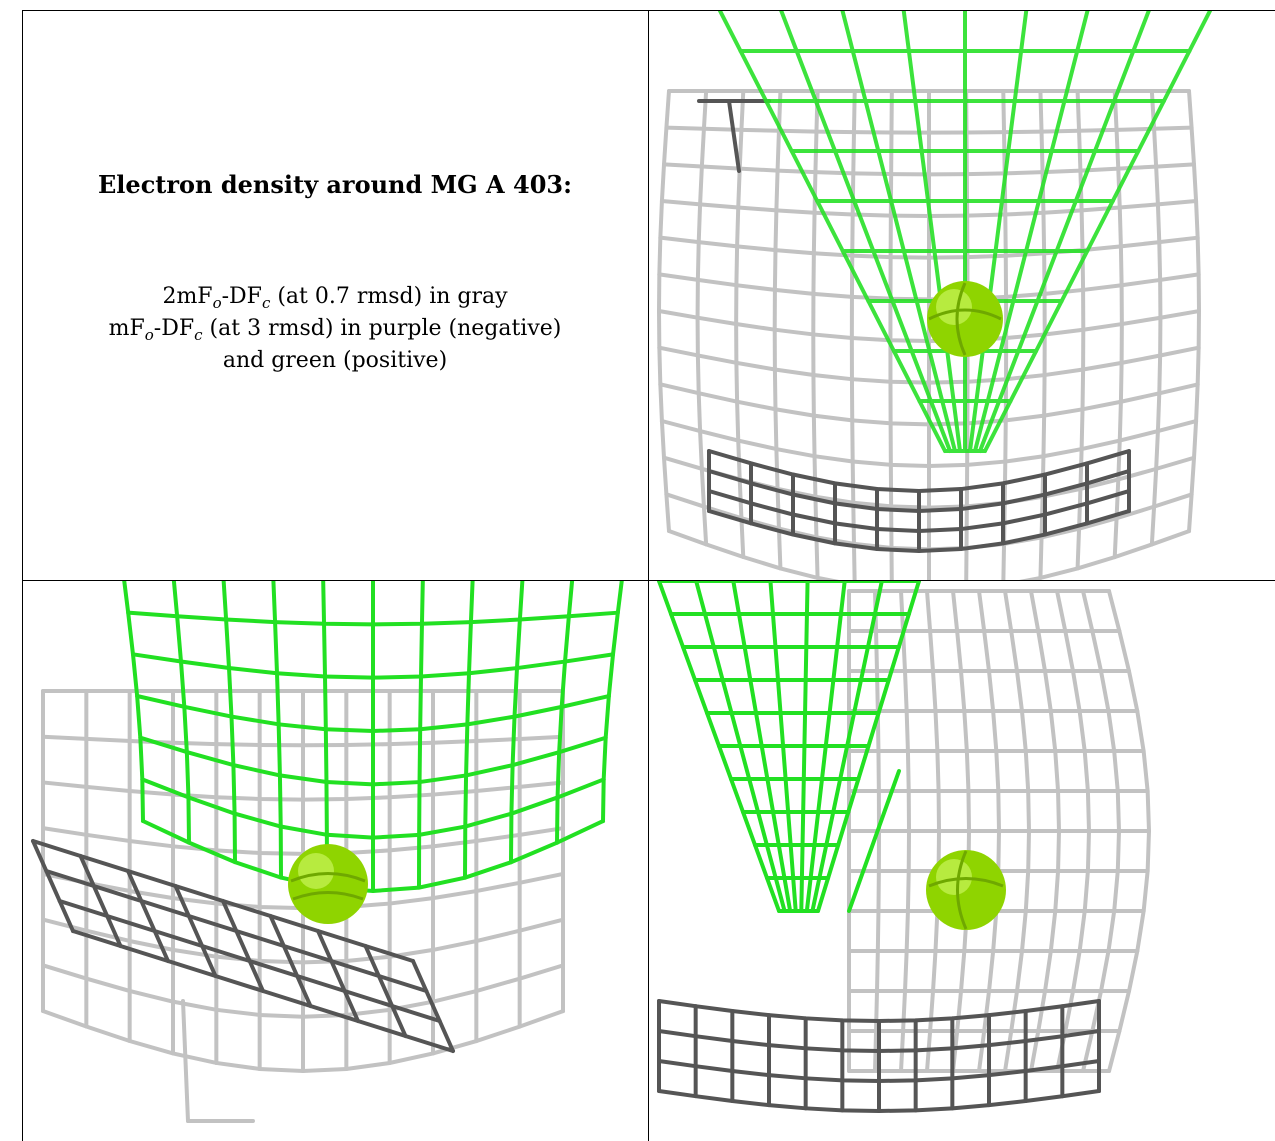  Describe the element at coordinates (335, 184) in the screenshot. I see `caption-title: Electron density around MG A 403:` at that location.